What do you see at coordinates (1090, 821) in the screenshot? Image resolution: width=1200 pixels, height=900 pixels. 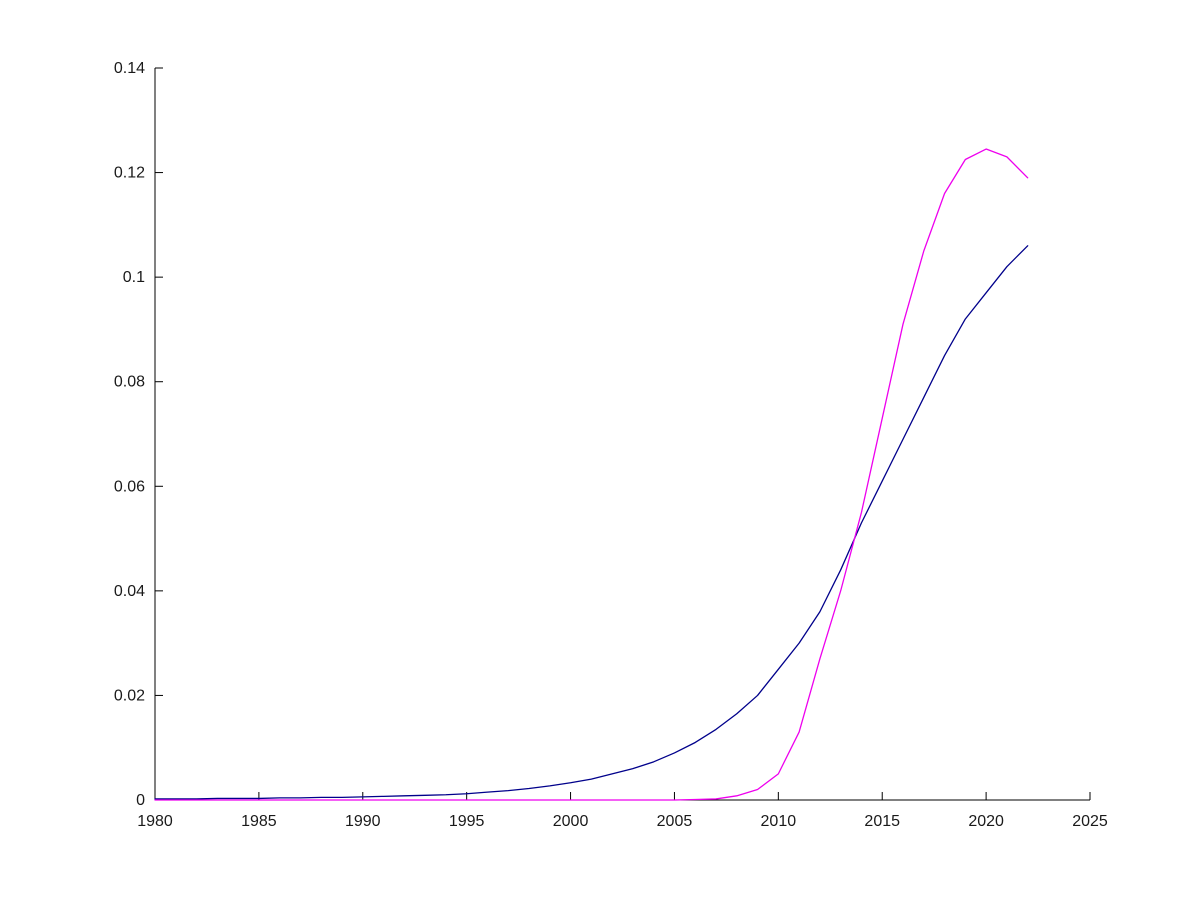 I see `x-tick-label: 2025` at bounding box center [1090, 821].